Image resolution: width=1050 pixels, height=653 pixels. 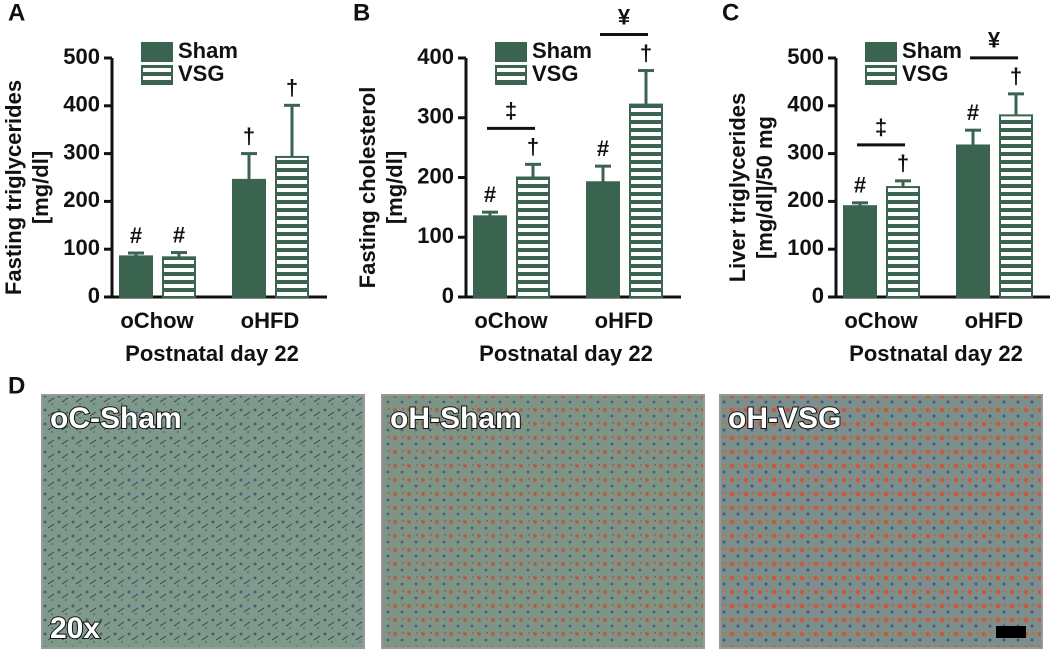 What do you see at coordinates (730, 13) in the screenshot?
I see `panel-letter: C` at bounding box center [730, 13].